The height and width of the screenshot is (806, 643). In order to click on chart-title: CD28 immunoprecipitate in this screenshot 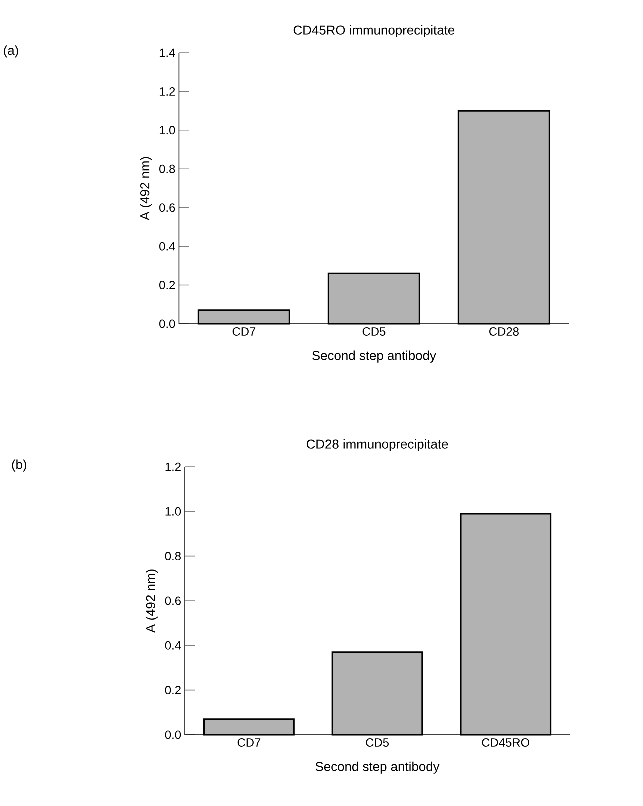, I will do `click(377, 445)`.